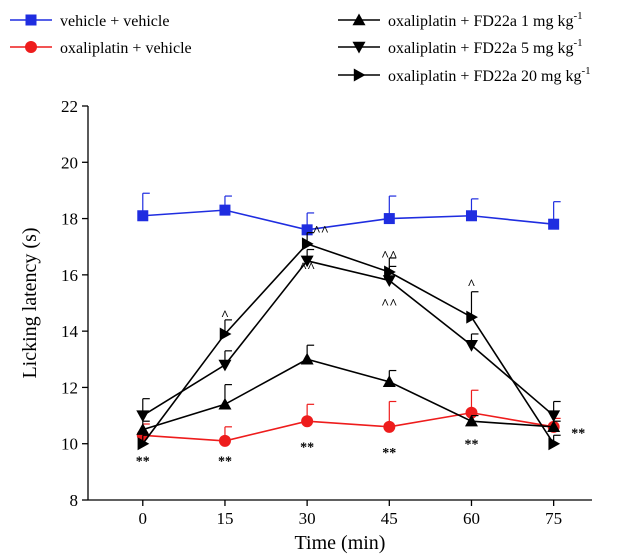 This screenshot has width=632, height=555. What do you see at coordinates (307, 518) in the screenshot?
I see `x-tick-label: 30` at bounding box center [307, 518].